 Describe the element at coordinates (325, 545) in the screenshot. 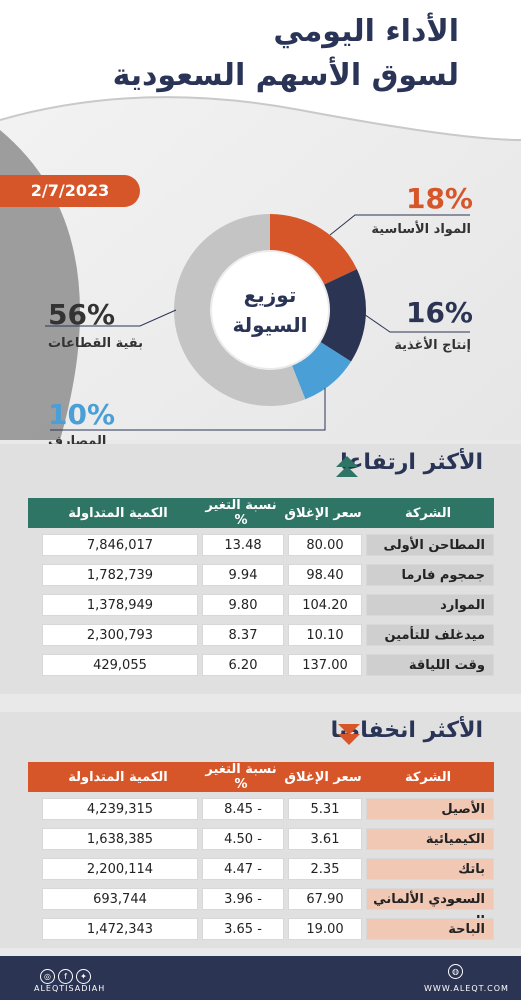

I see `cell-close: 80.00` at that location.